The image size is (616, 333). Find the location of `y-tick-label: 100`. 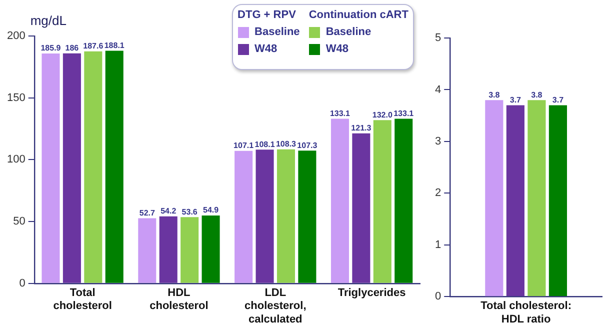

y-tick-label: 100 is located at coordinates (16, 160).